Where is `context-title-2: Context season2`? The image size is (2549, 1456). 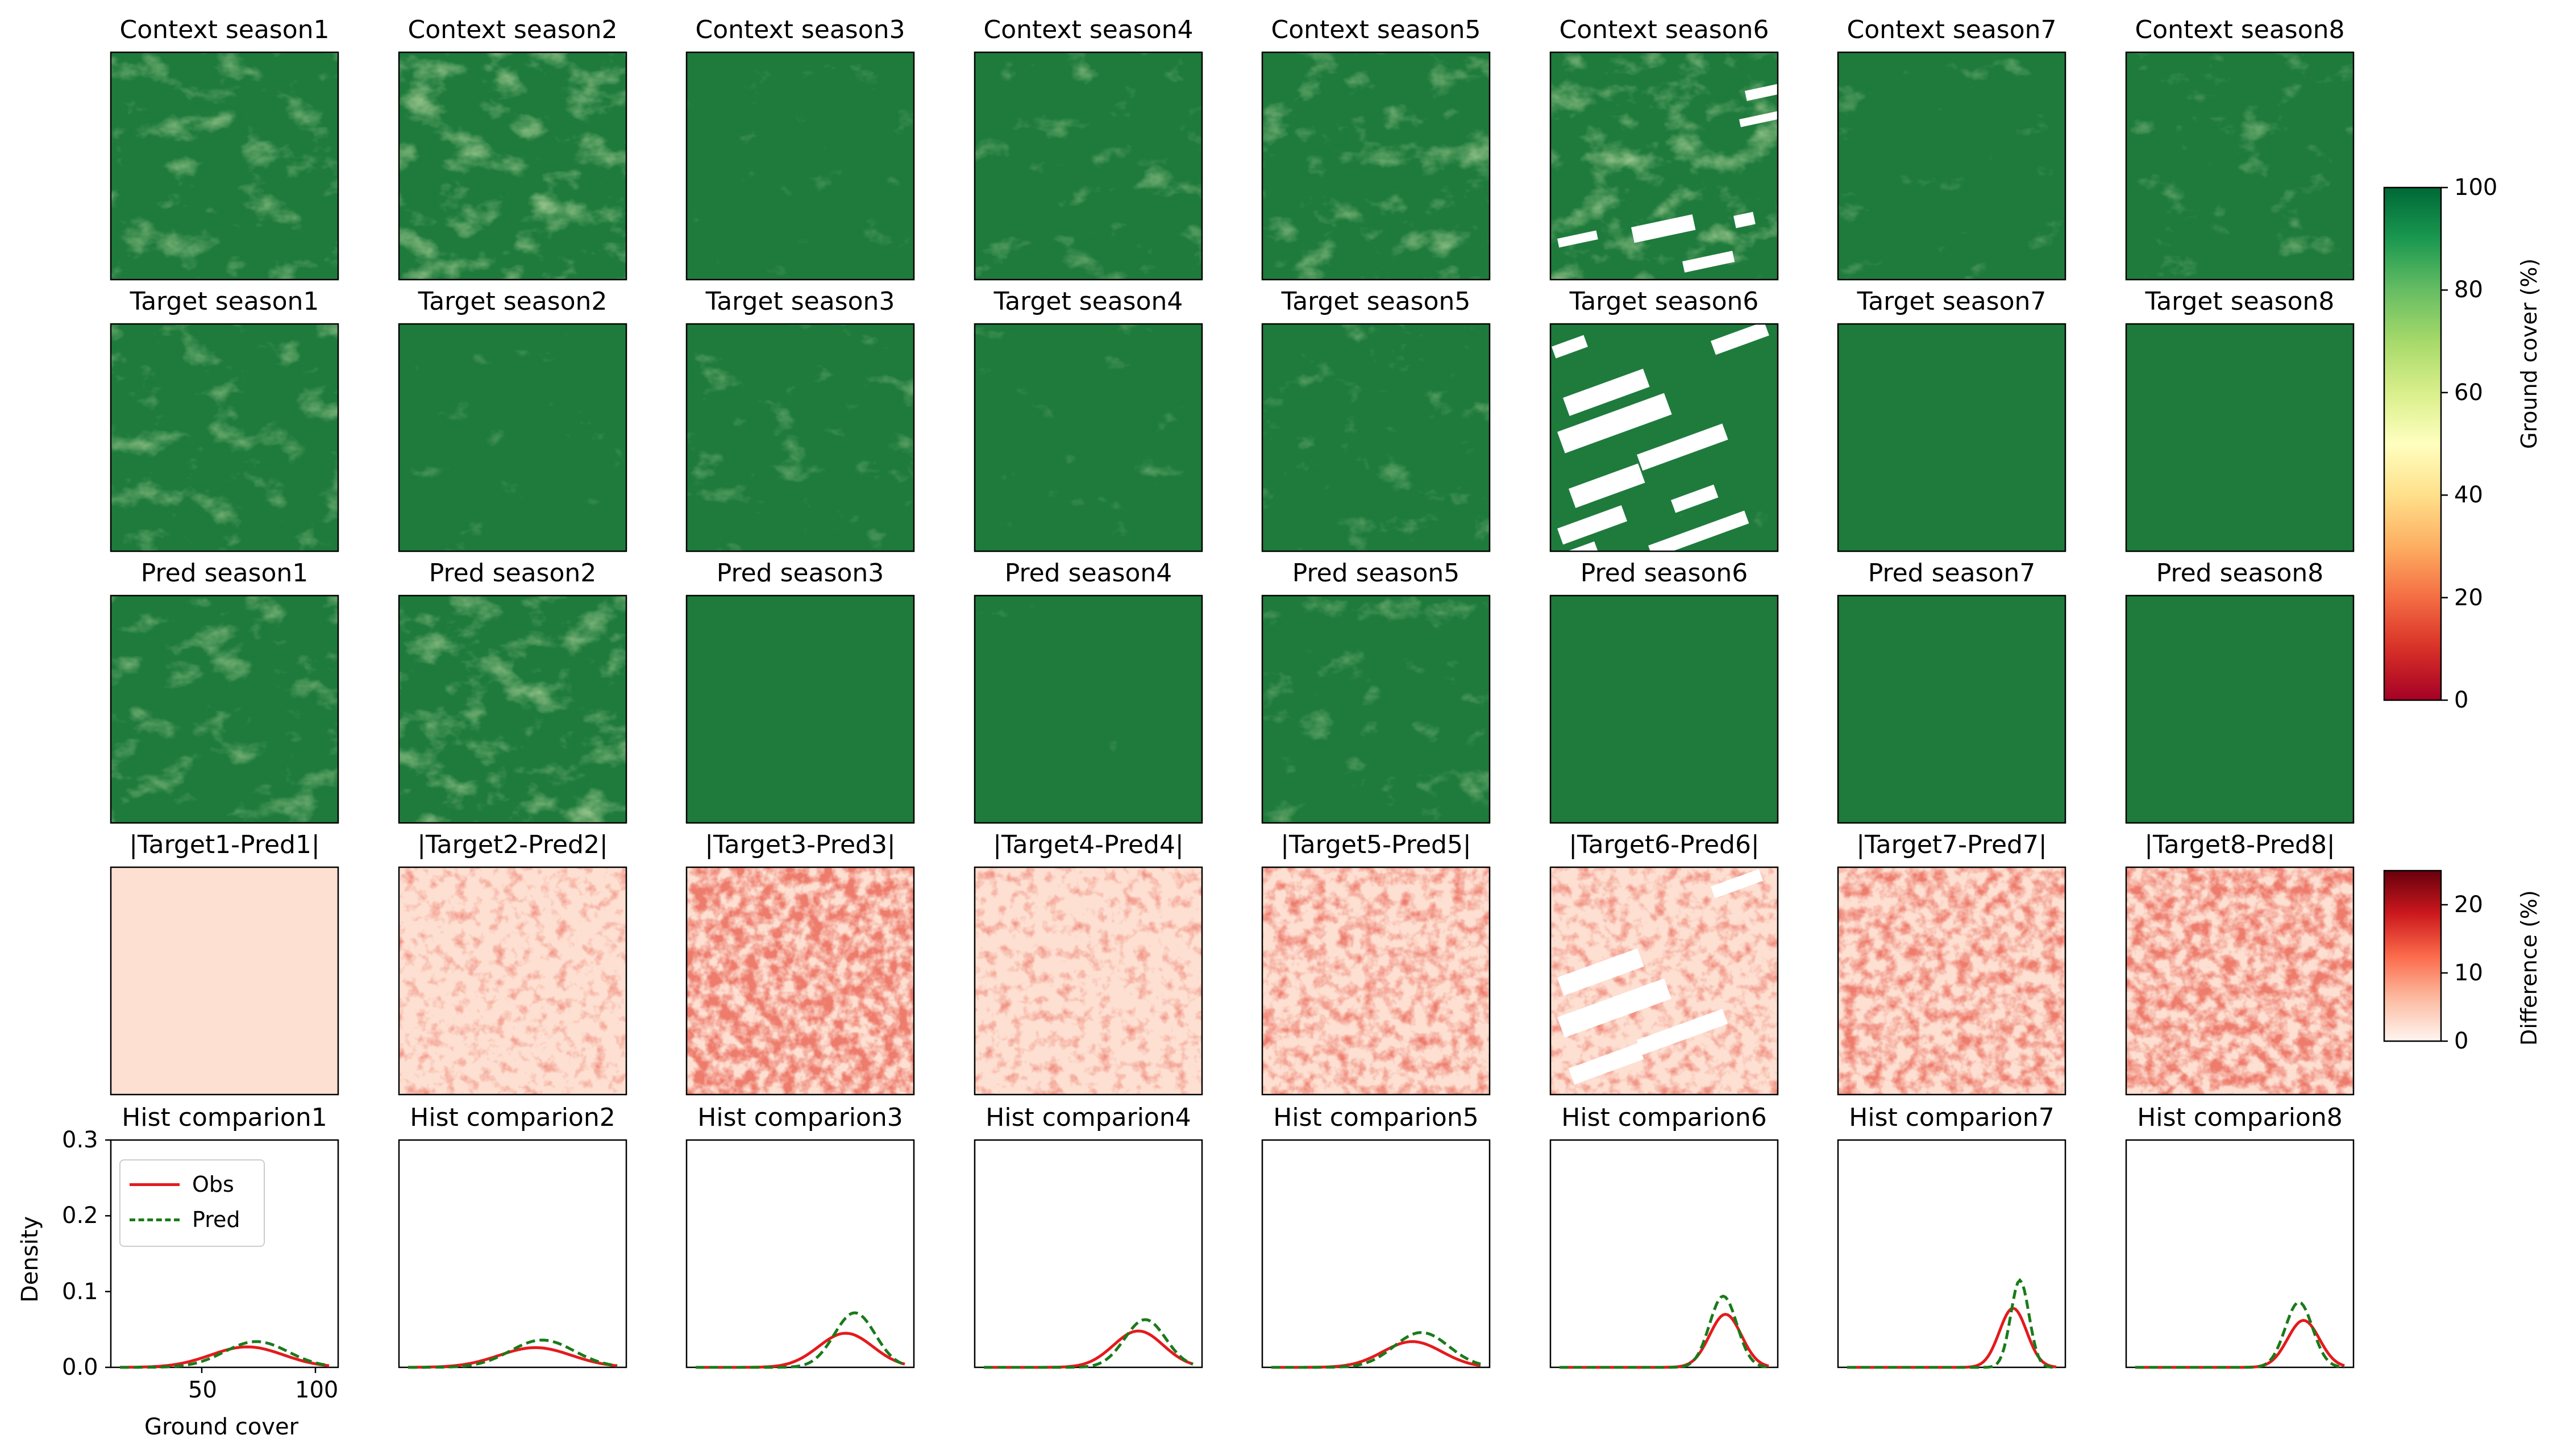 context-title-2: Context season2 is located at coordinates (512, 29).